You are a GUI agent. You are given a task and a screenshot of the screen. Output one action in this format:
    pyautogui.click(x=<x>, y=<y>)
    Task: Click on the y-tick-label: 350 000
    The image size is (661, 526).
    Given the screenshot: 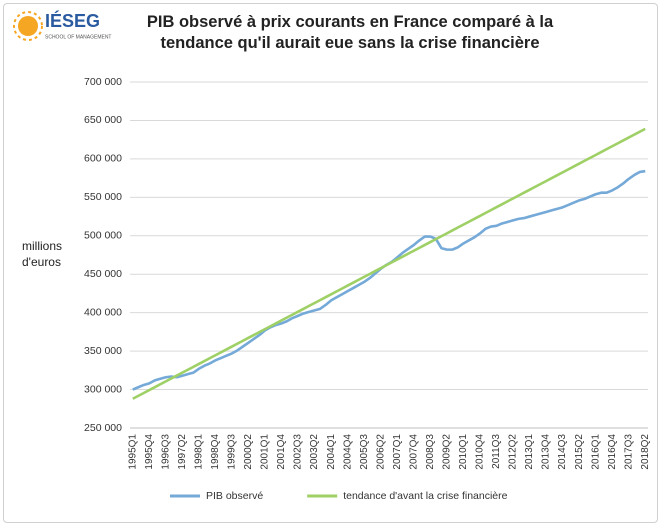 What is the action you would take?
    pyautogui.click(x=103, y=351)
    